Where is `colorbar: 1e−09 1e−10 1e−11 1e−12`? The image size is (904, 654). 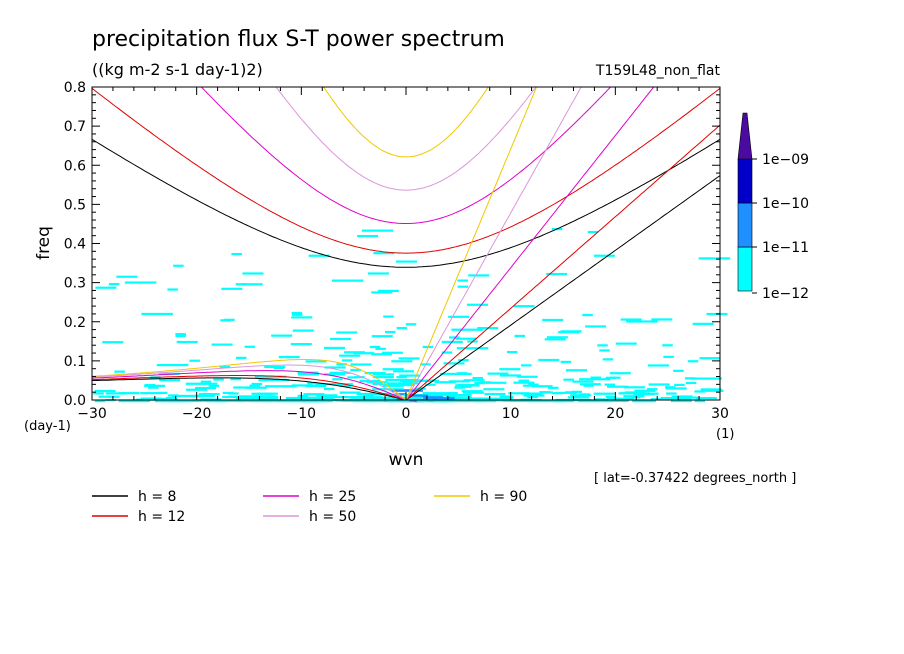
colorbar: 1e−09 1e−10 1e−11 1e−12 is located at coordinates (773, 207).